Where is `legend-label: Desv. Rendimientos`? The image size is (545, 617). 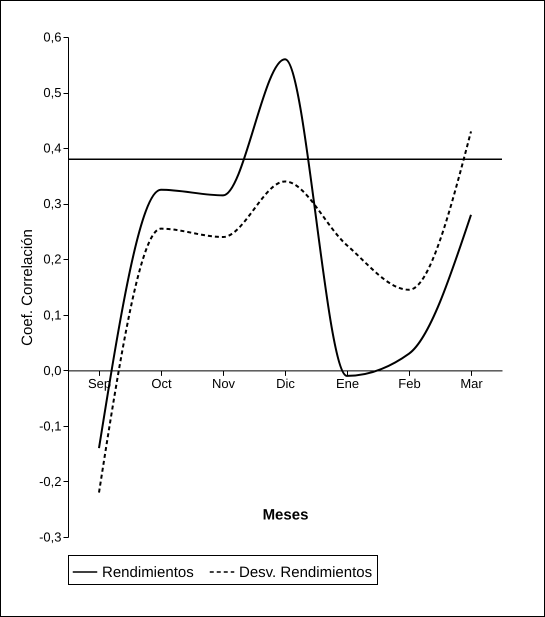
legend-label: Desv. Rendimientos is located at coordinates (305, 572).